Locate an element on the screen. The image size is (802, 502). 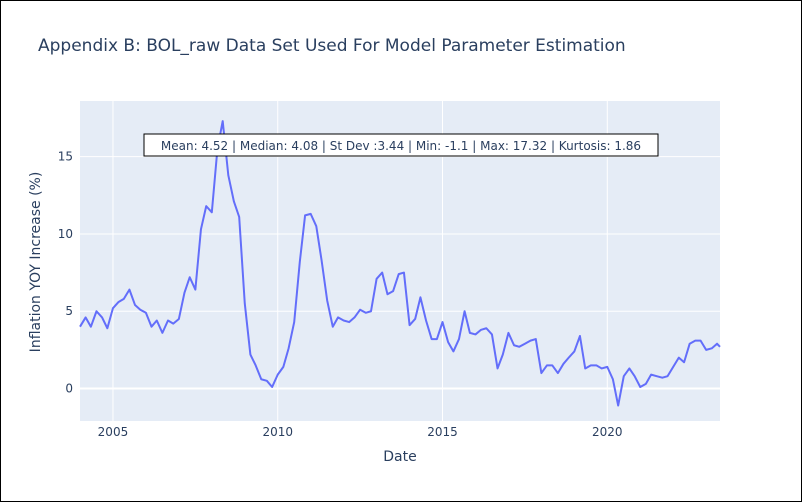
x-tick-label: 2015 is located at coordinates (442, 432).